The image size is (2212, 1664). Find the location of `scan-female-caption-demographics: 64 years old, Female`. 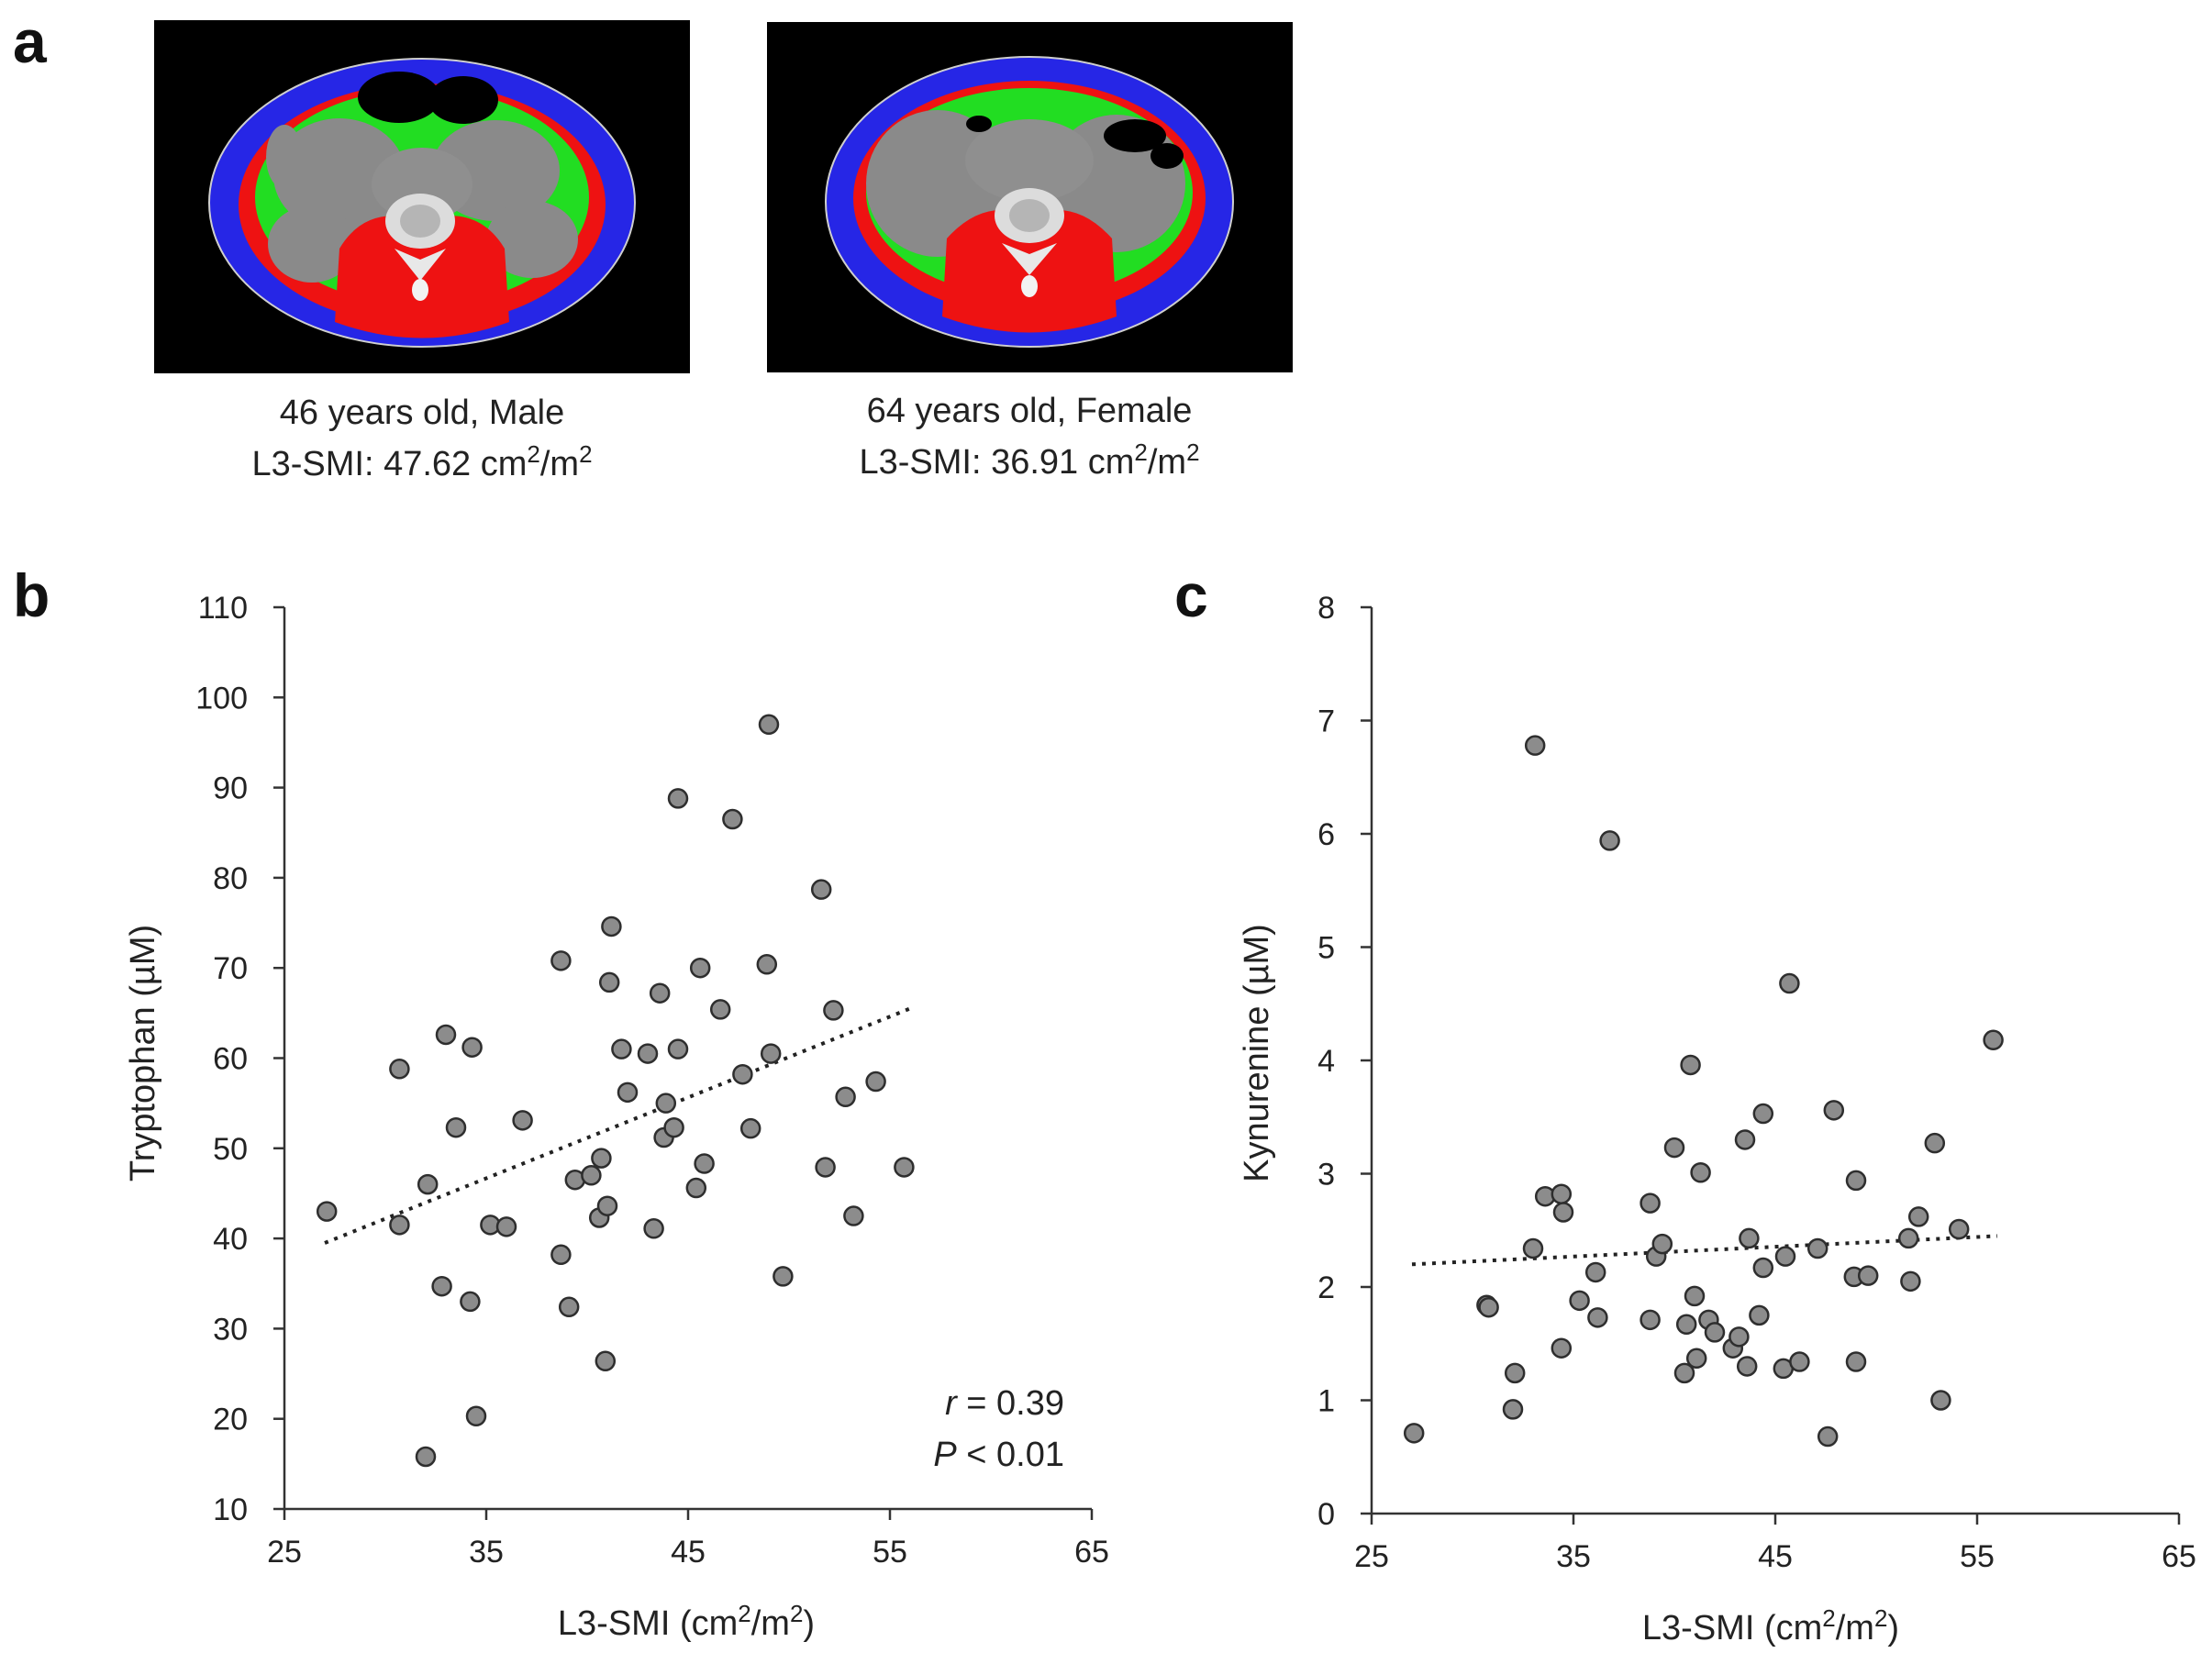

scan-female-caption-demographics: 64 years old, Female is located at coordinates (1030, 411).